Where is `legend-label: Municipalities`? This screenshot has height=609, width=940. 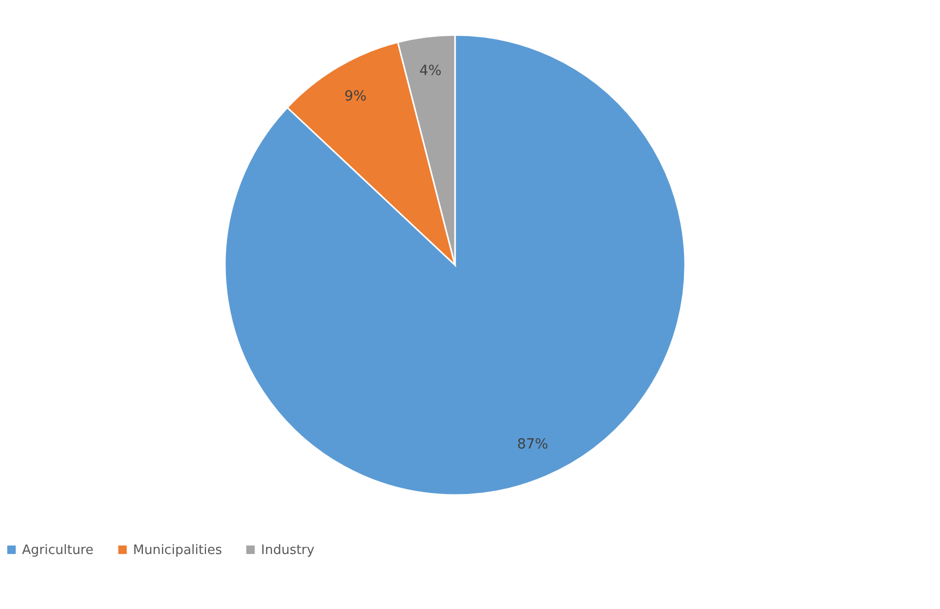
legend-label: Municipalities is located at coordinates (177, 550).